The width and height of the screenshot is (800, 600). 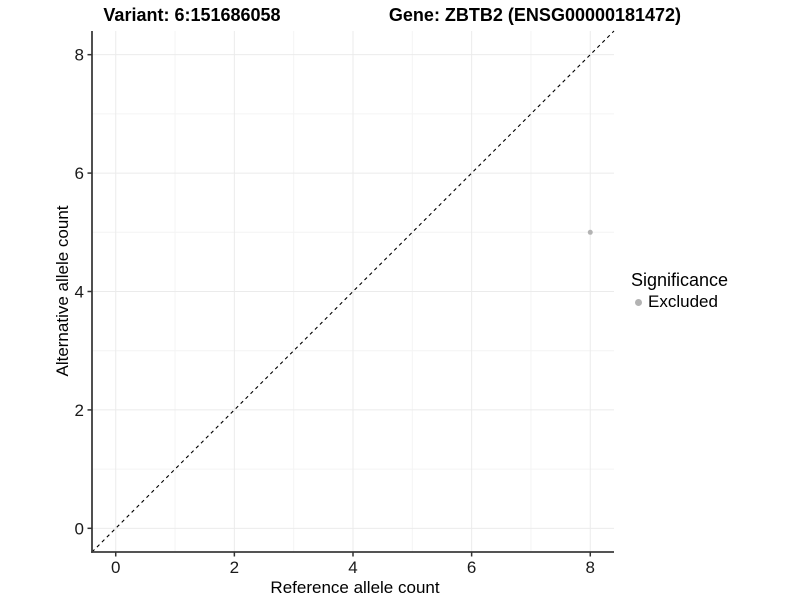 What do you see at coordinates (679, 291) in the screenshot?
I see `legend: Significance Excluded` at bounding box center [679, 291].